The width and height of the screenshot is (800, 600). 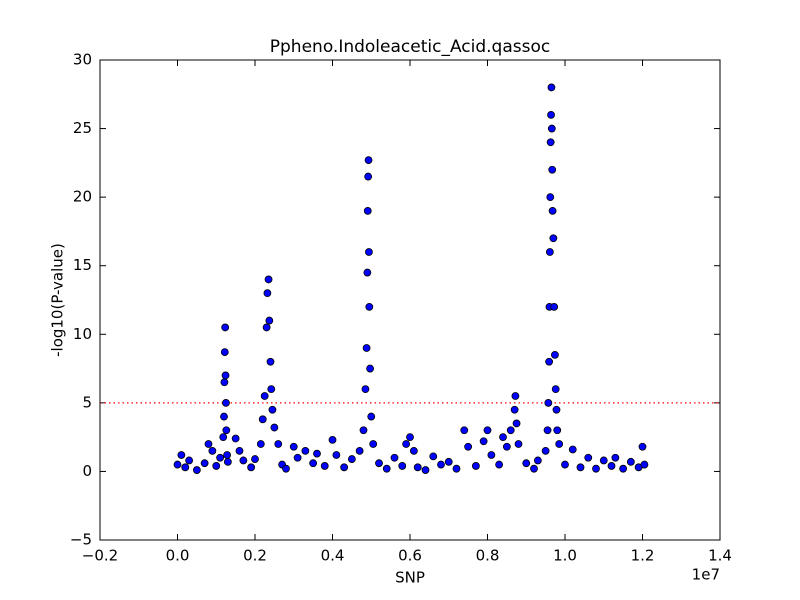 I want to click on y-tick-label: 5, so click(x=87, y=402).